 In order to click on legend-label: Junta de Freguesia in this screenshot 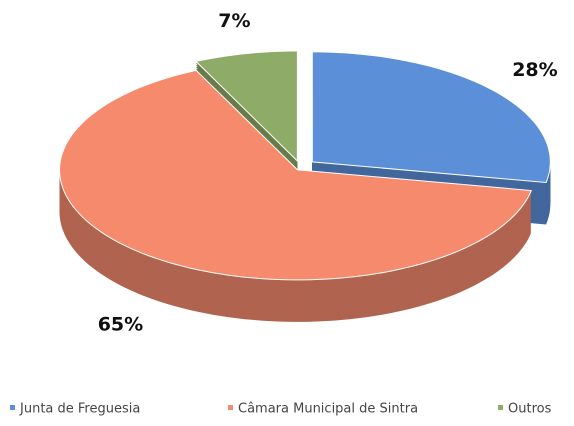, I will do `click(79, 409)`.